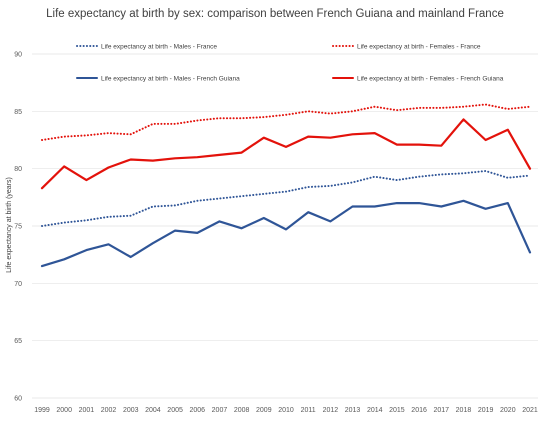  I want to click on x-tick-label: 2016, so click(419, 410).